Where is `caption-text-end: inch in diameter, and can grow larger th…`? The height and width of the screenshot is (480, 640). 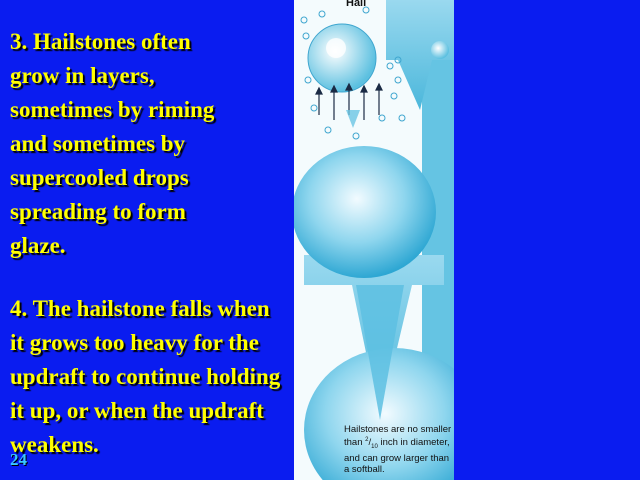
caption-text-end: inch in diameter, and can grow larger th… is located at coordinates (397, 456).